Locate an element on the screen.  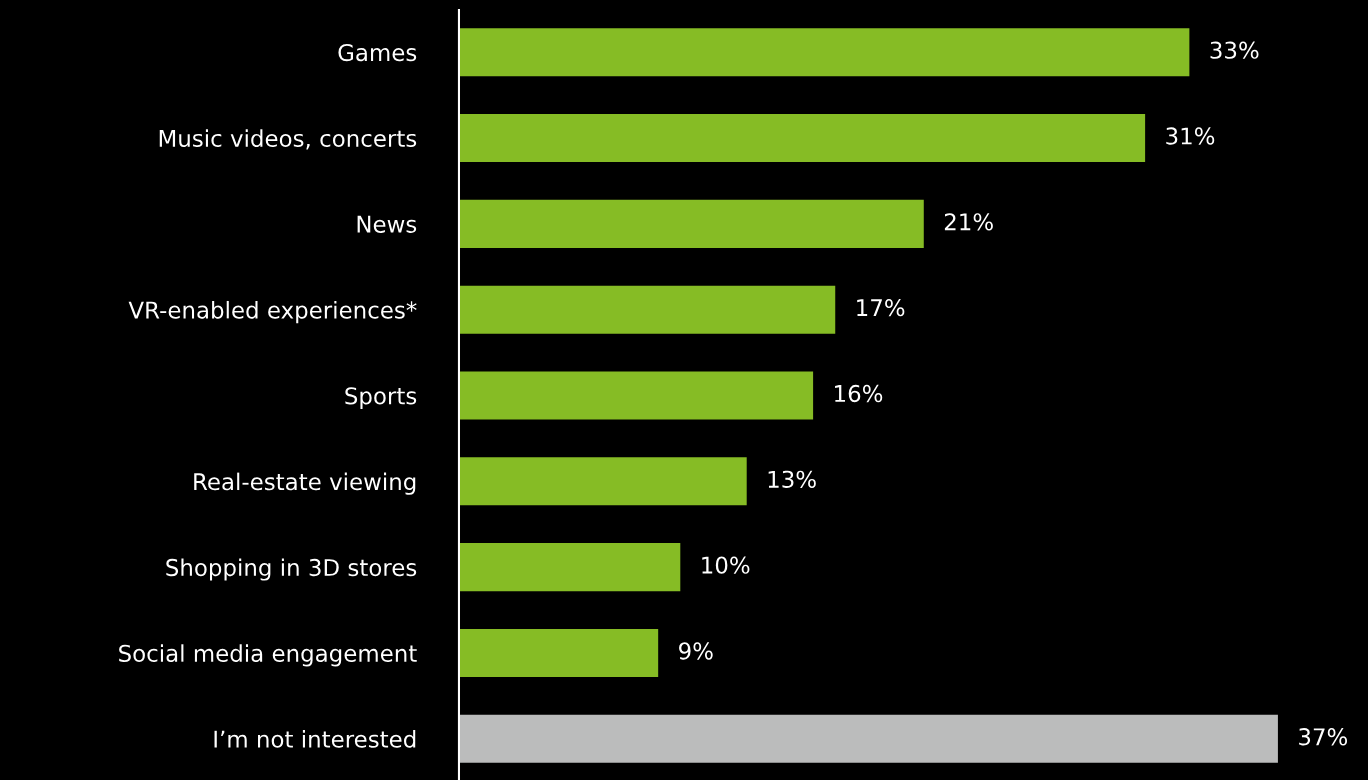
data-label: 31% is located at coordinates (1190, 136).